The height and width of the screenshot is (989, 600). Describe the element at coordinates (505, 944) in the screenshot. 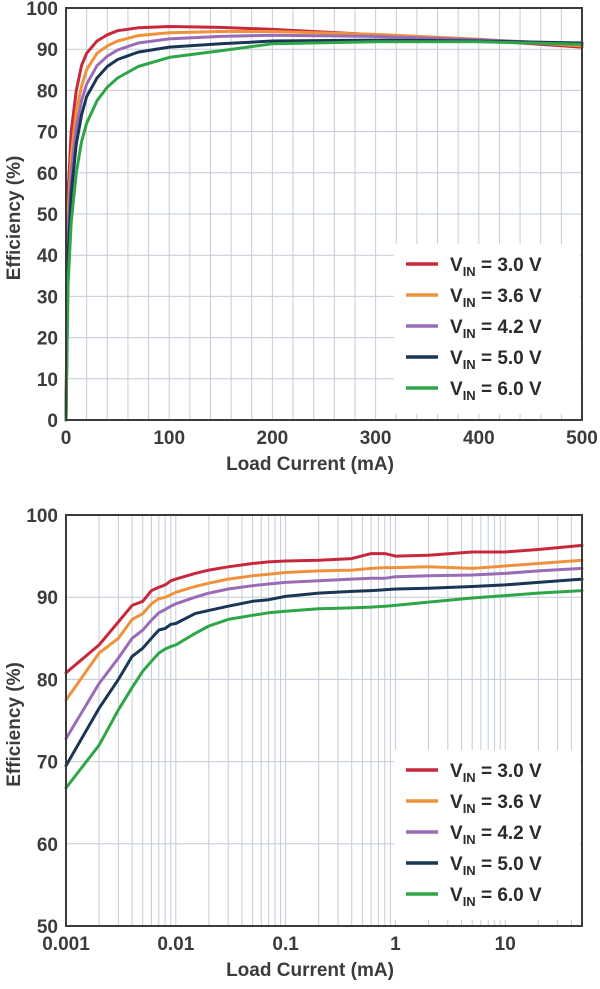

I see `x-tick-label: 10` at that location.